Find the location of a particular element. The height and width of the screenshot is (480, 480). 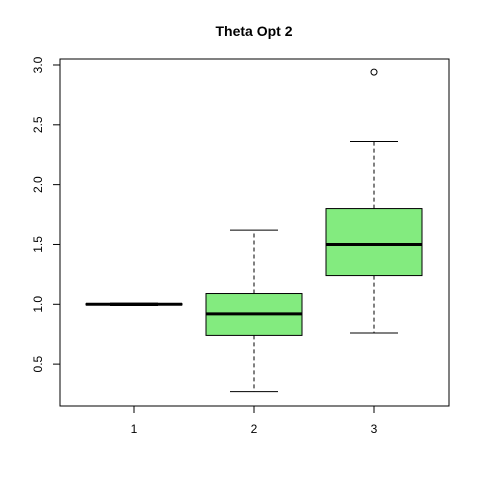

outlier-point is located at coordinates (374, 72).